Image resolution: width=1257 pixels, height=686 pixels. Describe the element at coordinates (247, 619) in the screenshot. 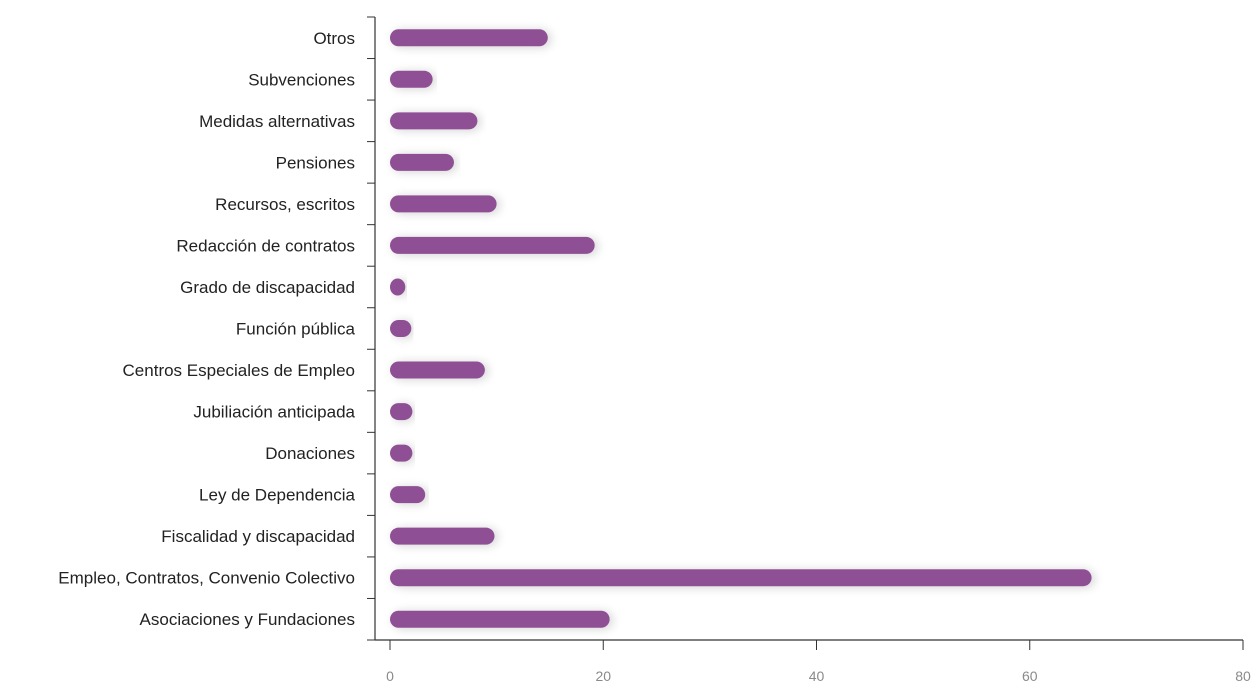

I see `category-label-asociaciones-y-fundaciones: Asociaciones y Fundaciones` at that location.